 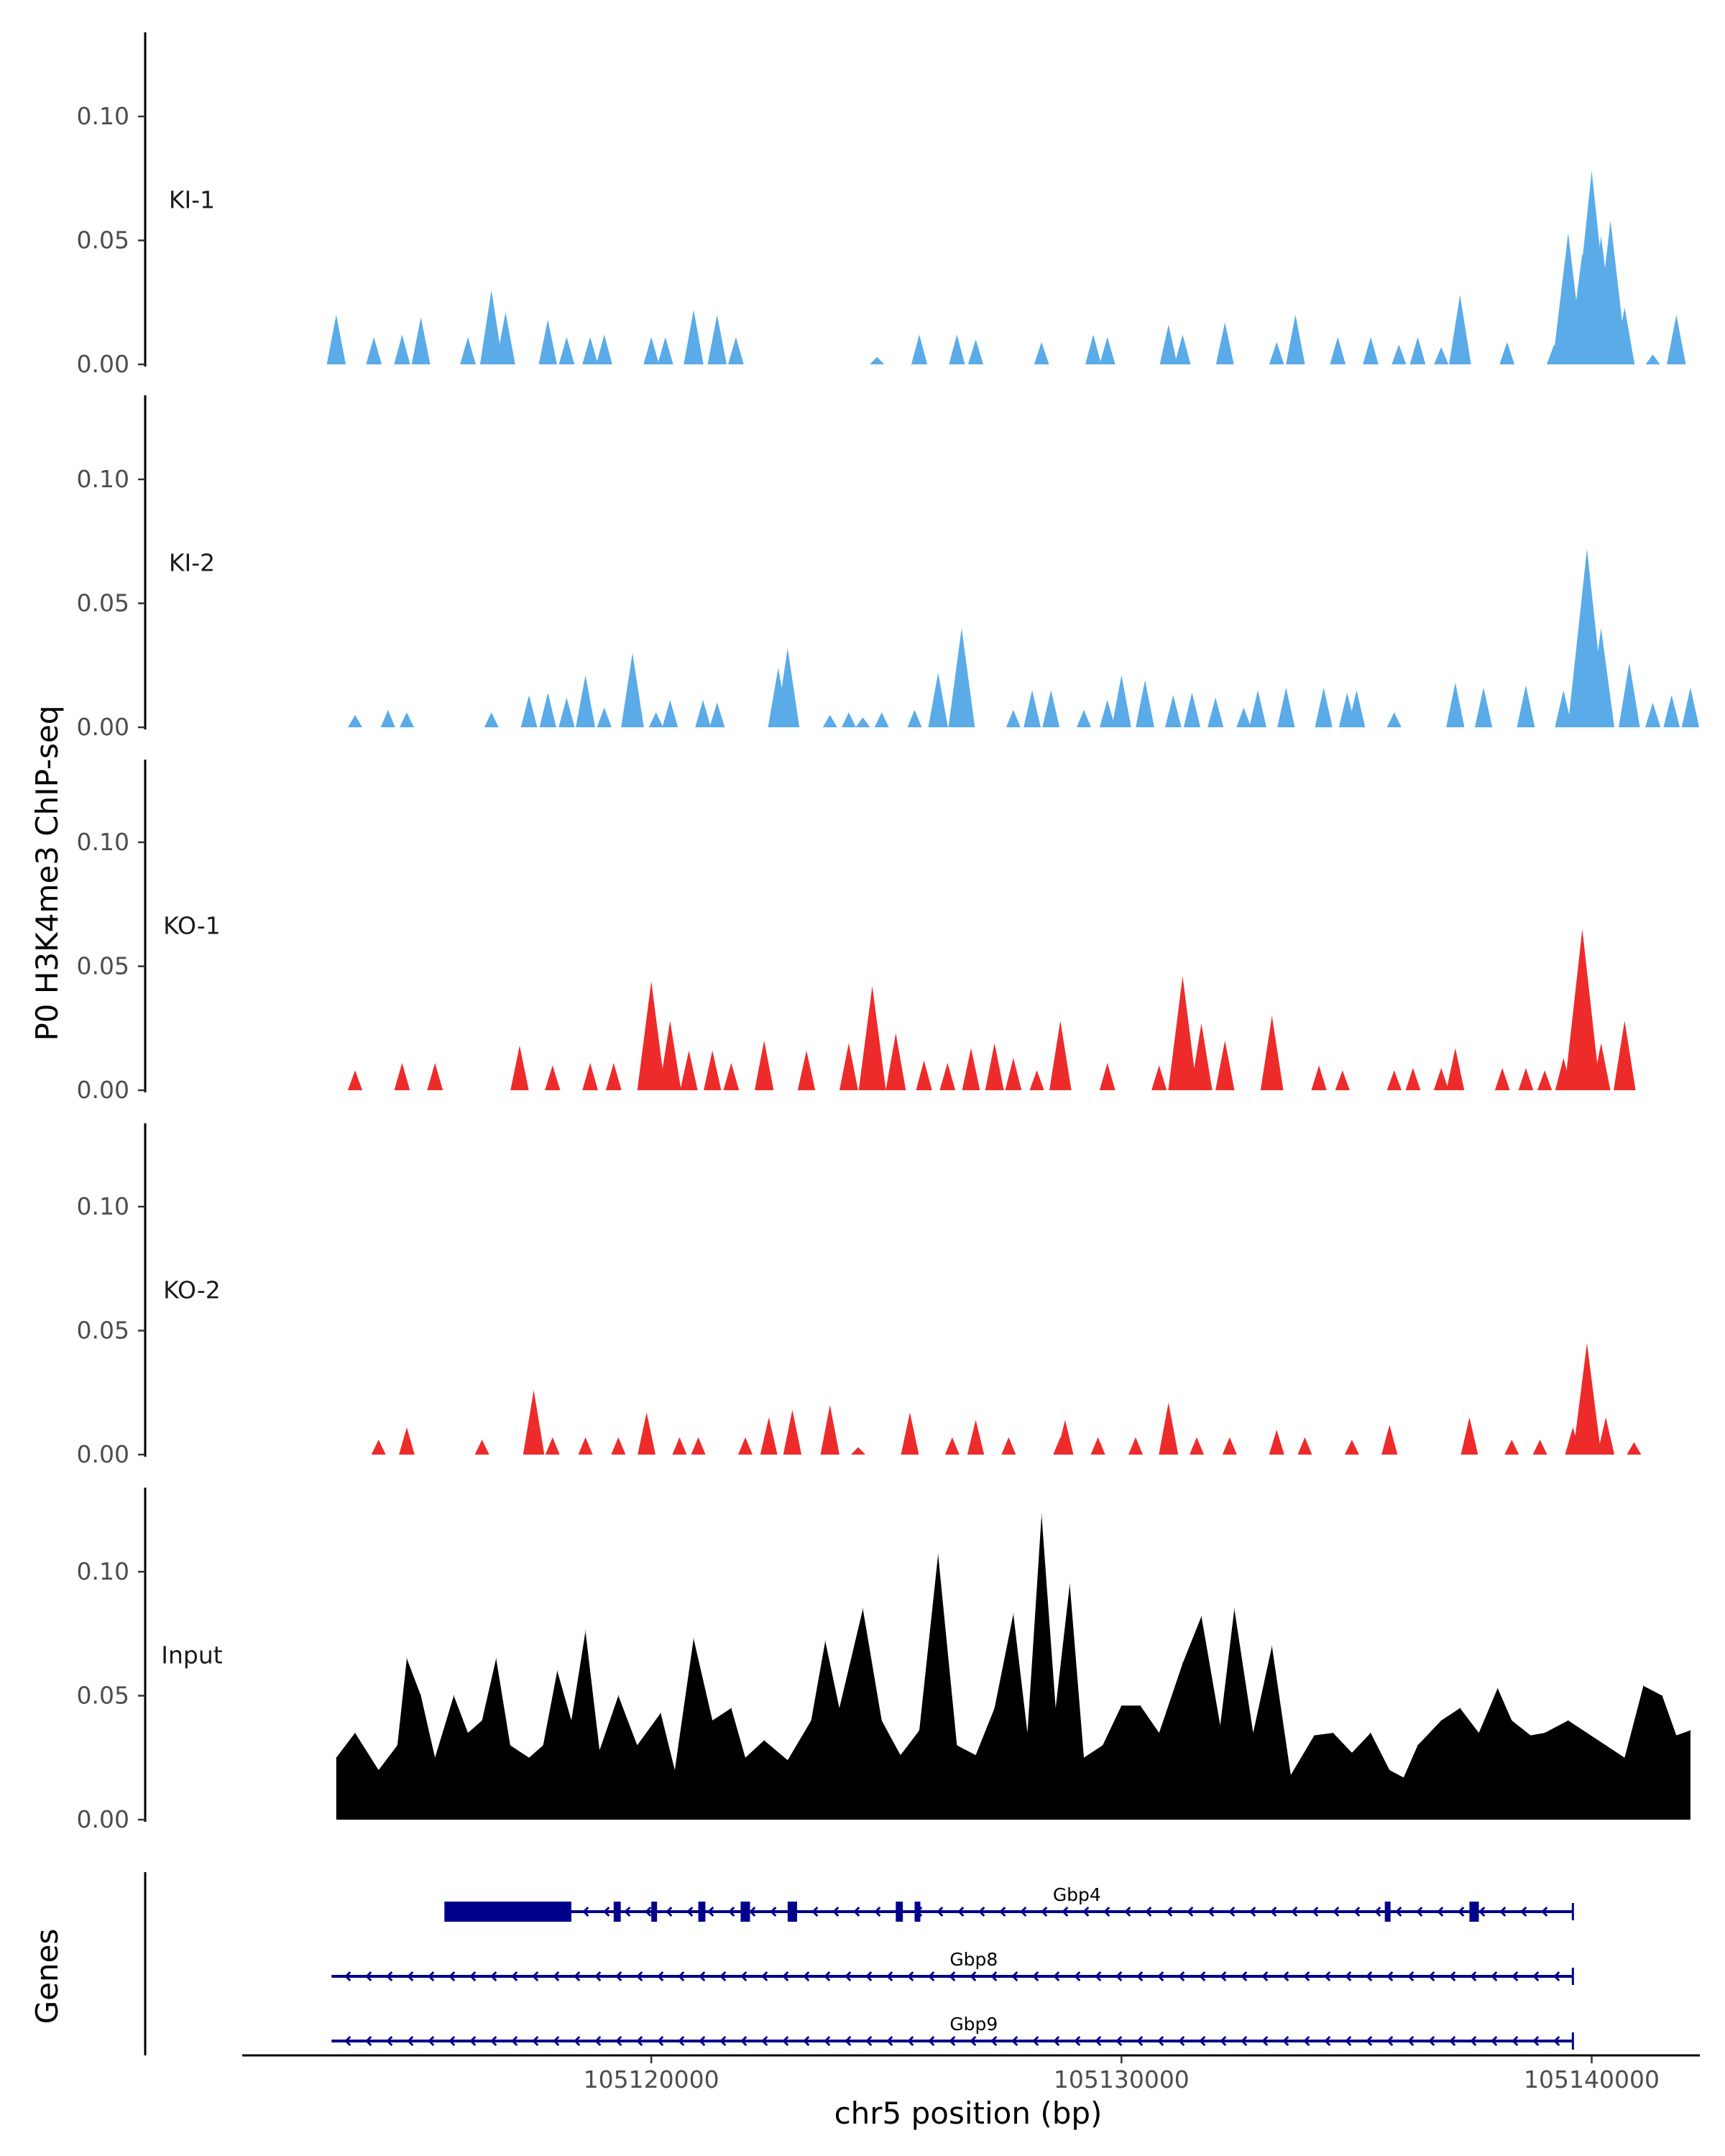 I want to click on track-label: KI-2, so click(x=192, y=563).